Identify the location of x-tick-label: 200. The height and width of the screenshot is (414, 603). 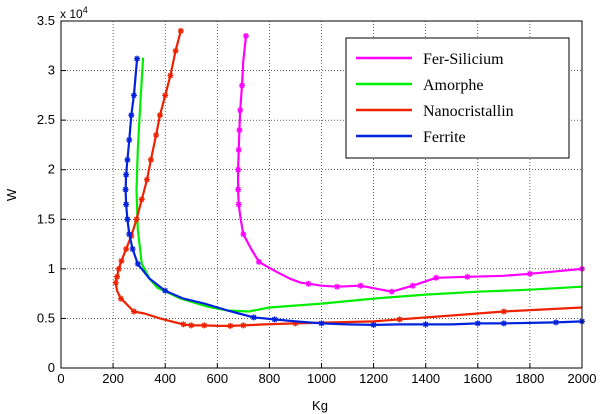
(113, 378).